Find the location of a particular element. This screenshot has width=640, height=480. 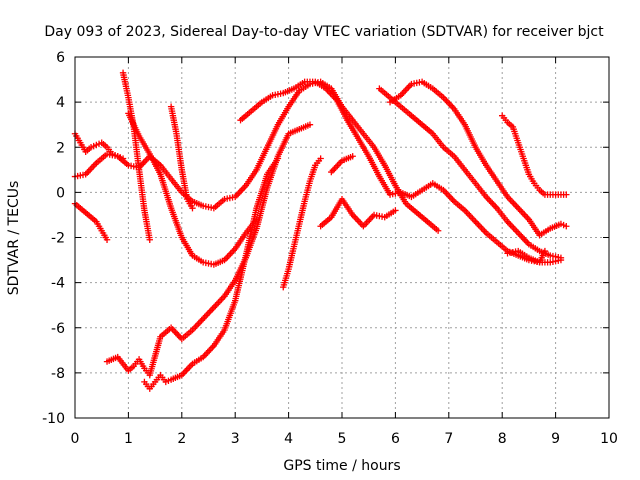

x-tick-label: 5 is located at coordinates (342, 439).